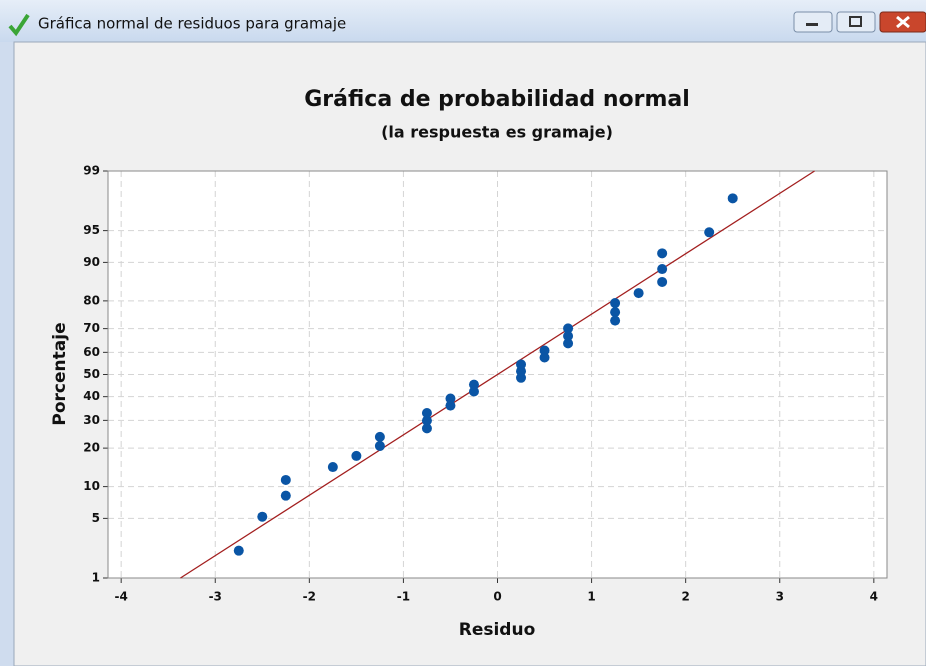 This screenshot has height=670, width=926. I want to click on chart-title: Gráfica de probabilidad normal, so click(497, 99).